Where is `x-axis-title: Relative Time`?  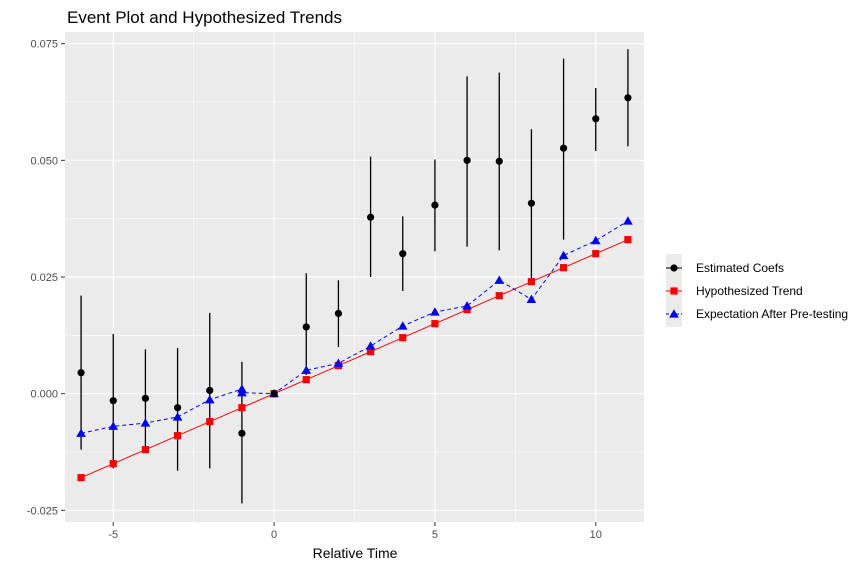
x-axis-title: Relative Time is located at coordinates (355, 553).